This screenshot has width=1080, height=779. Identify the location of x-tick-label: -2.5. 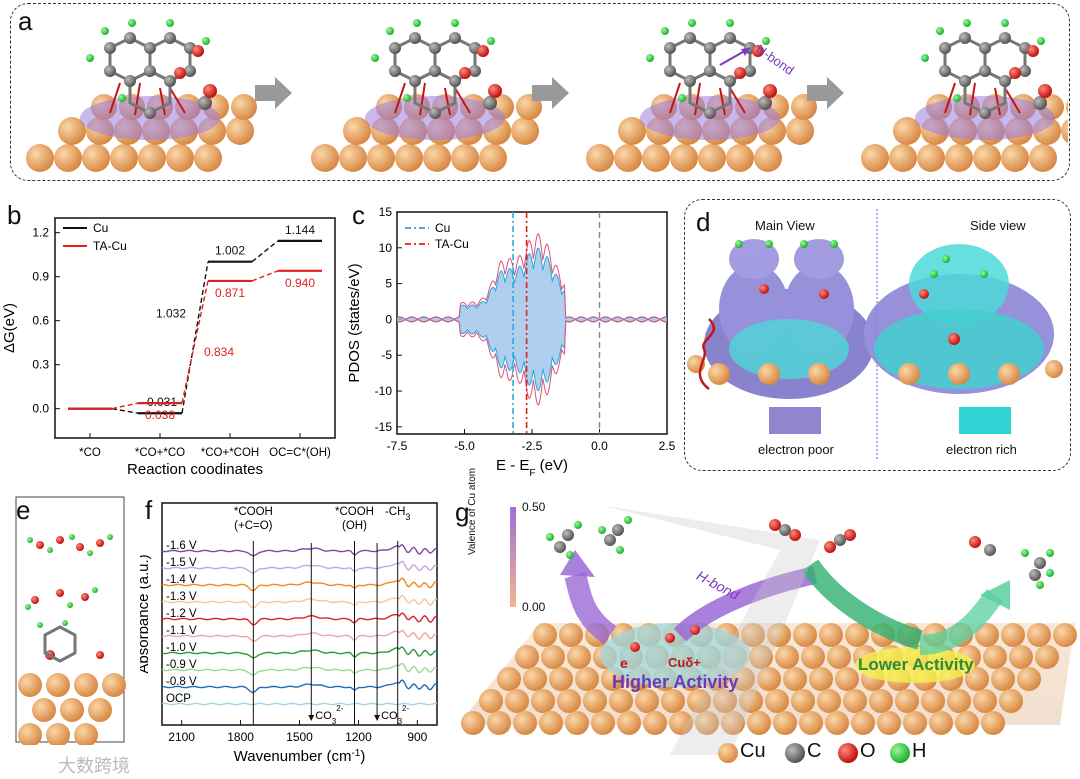
(532, 446).